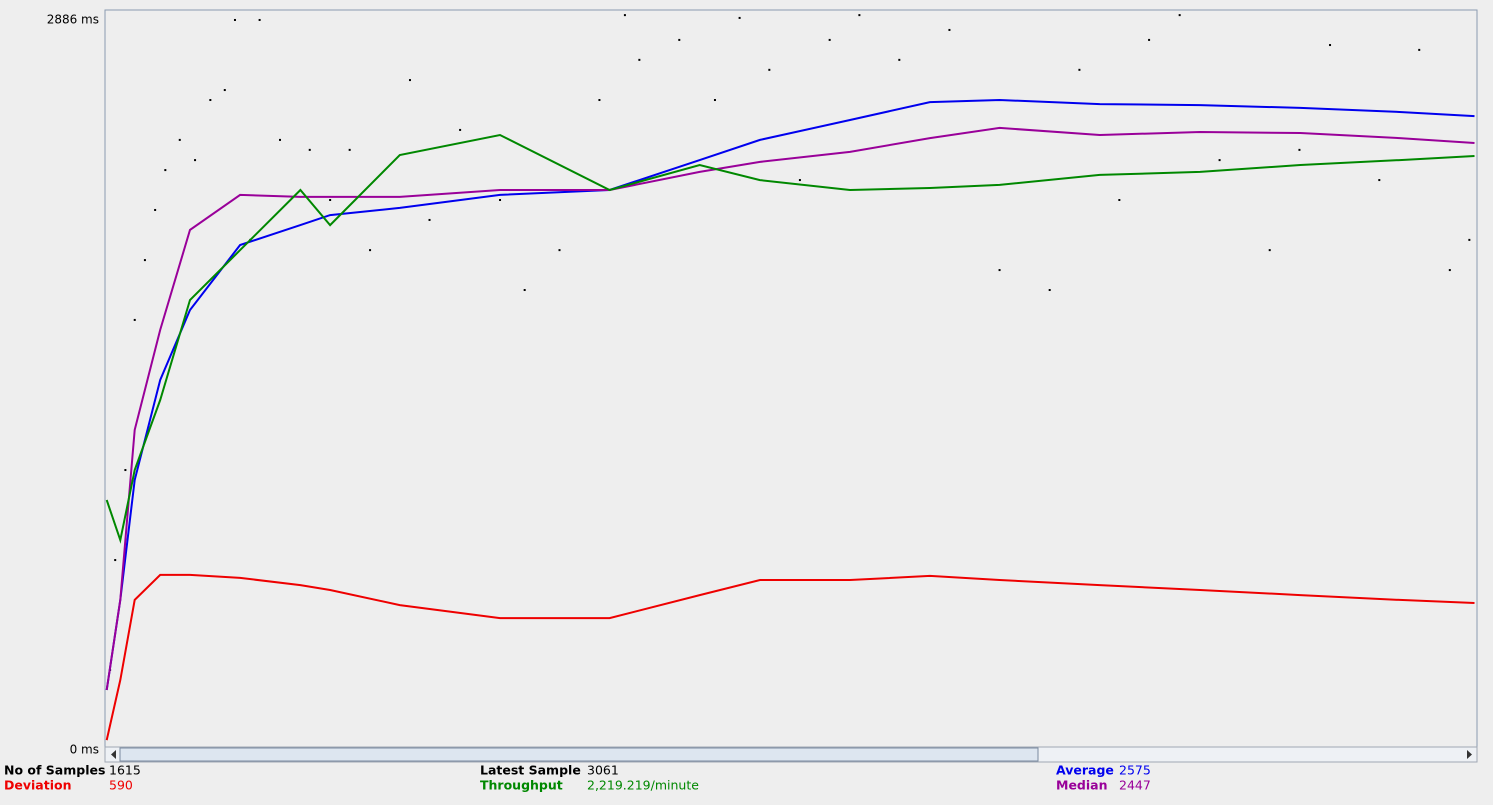 This screenshot has width=1493, height=805. What do you see at coordinates (579, 754) in the screenshot?
I see `scroll-thumb` at bounding box center [579, 754].